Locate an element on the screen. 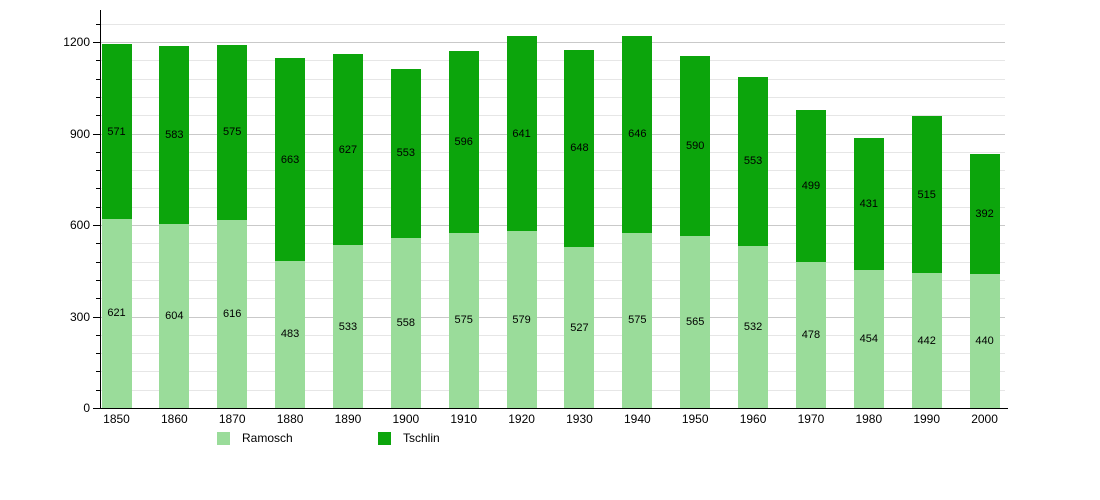 Image resolution: width=1100 pixels, height=500 pixels. x-axis-label: 1860 is located at coordinates (174, 419).